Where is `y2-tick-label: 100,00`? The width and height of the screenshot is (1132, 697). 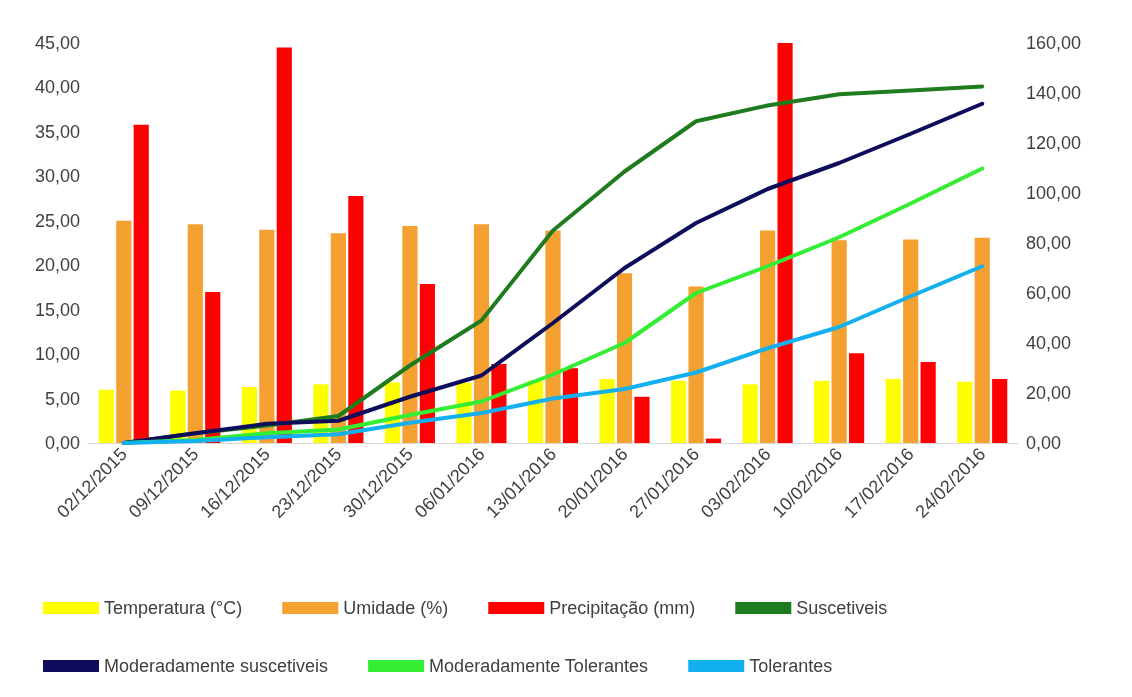
y2-tick-label: 100,00 is located at coordinates (1054, 193).